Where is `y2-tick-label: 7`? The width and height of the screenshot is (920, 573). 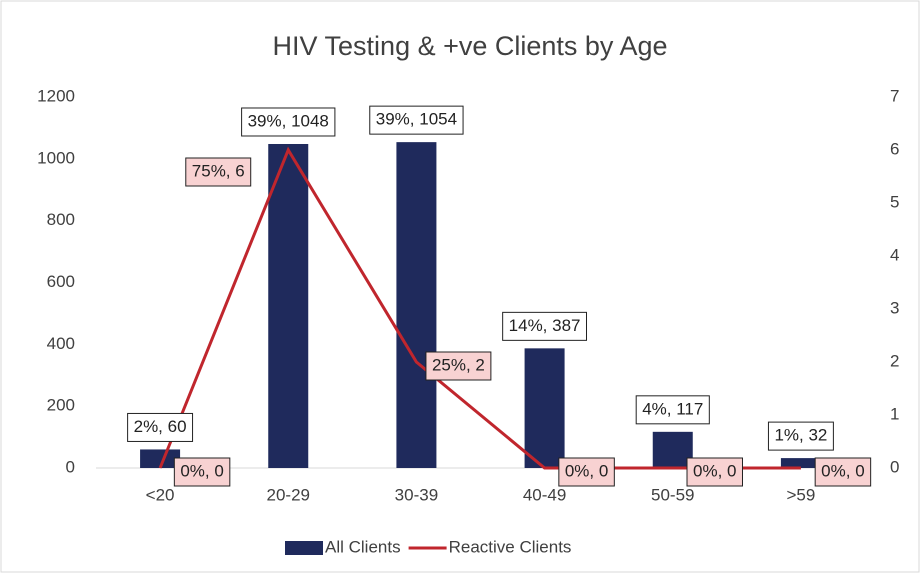 y2-tick-label: 7 is located at coordinates (894, 95).